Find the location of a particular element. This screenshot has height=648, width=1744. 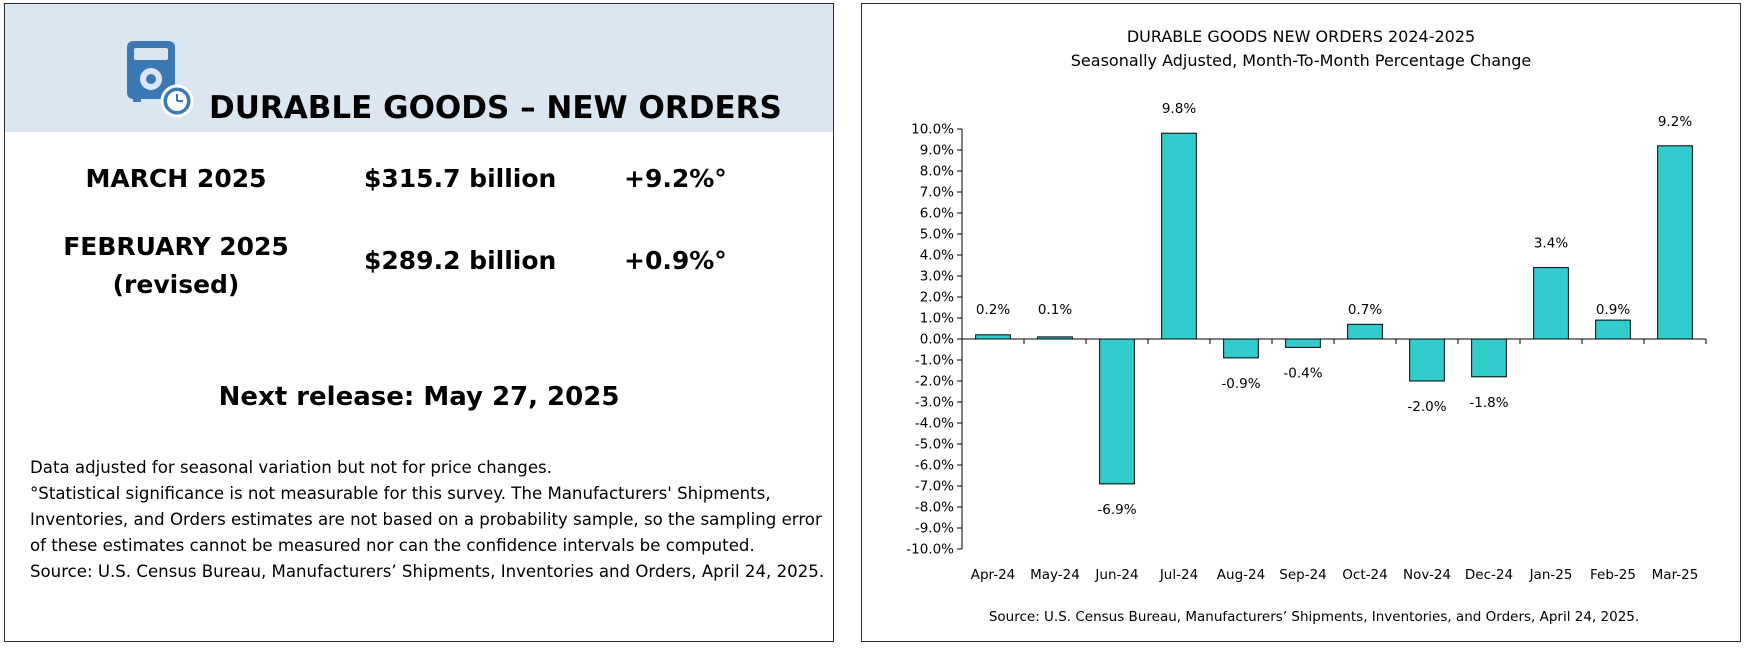

prior-month-label: FEBRUARY 2025 (revised) is located at coordinates (176, 266).